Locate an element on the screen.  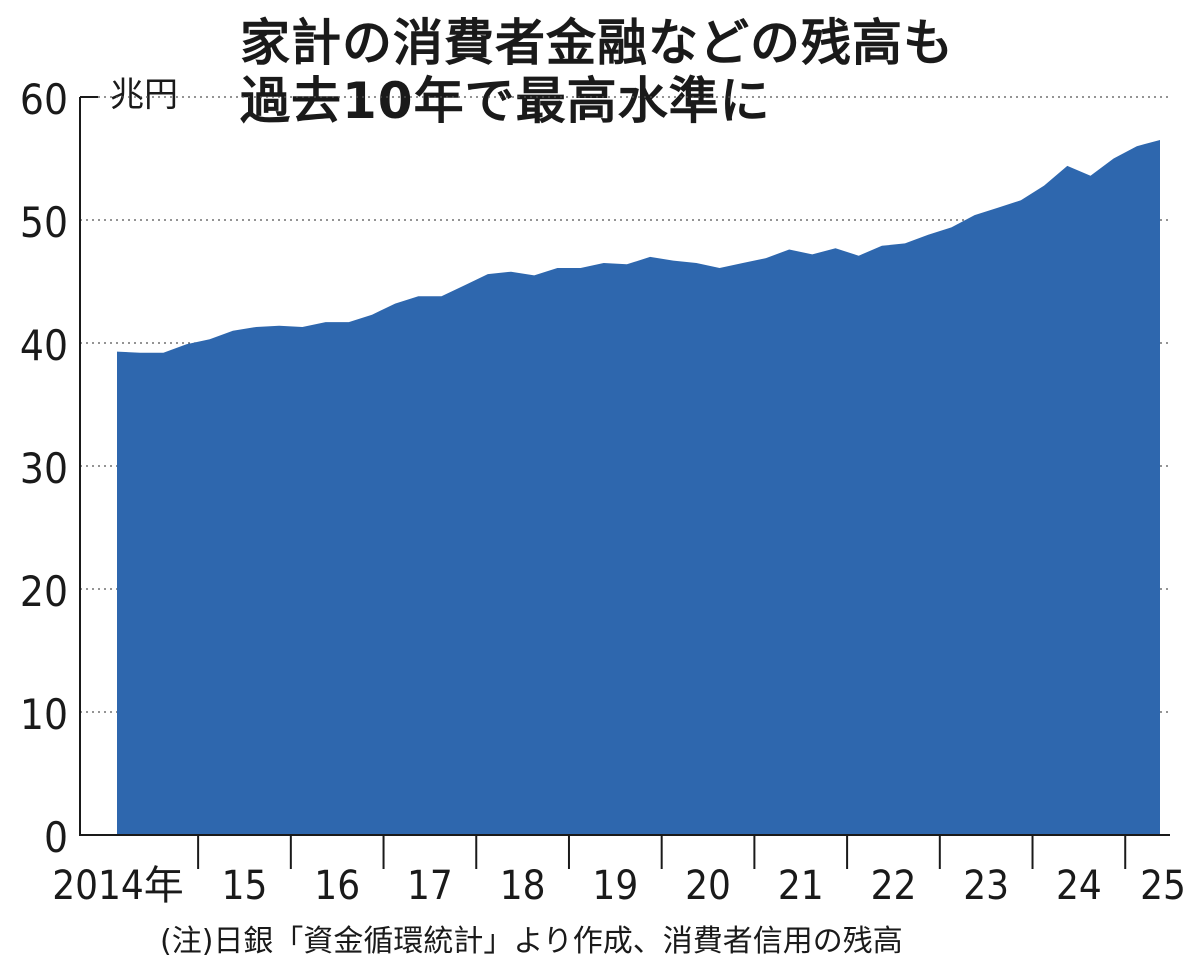
y-axis-unit-label: 兆円 is located at coordinates (144, 95).